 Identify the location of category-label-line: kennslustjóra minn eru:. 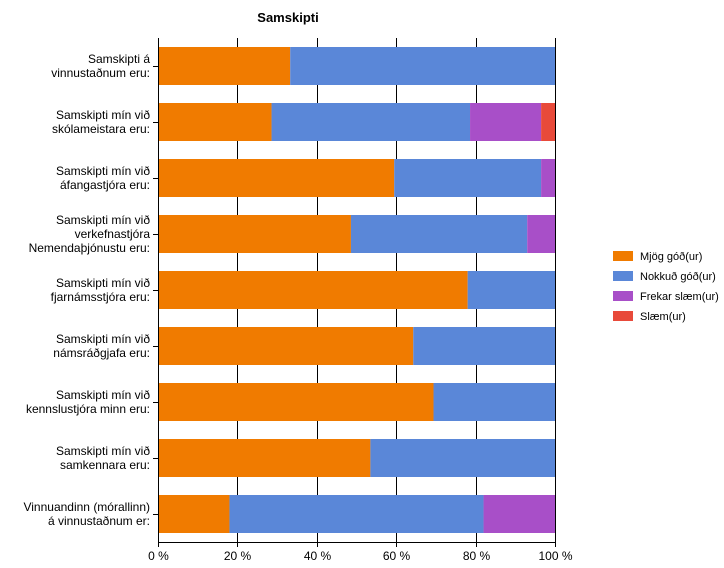
(88, 409).